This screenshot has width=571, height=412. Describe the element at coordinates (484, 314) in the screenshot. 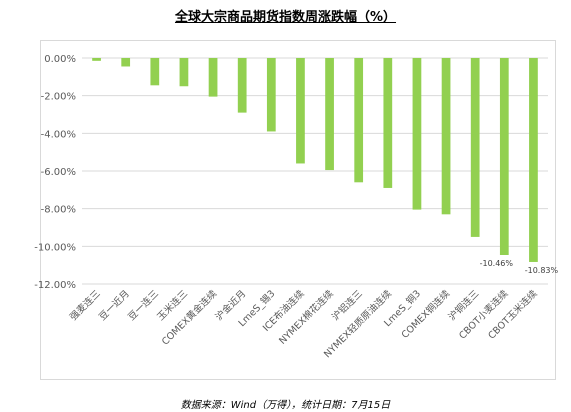

I see `x-tick-label: CBOT小麦连续` at that location.